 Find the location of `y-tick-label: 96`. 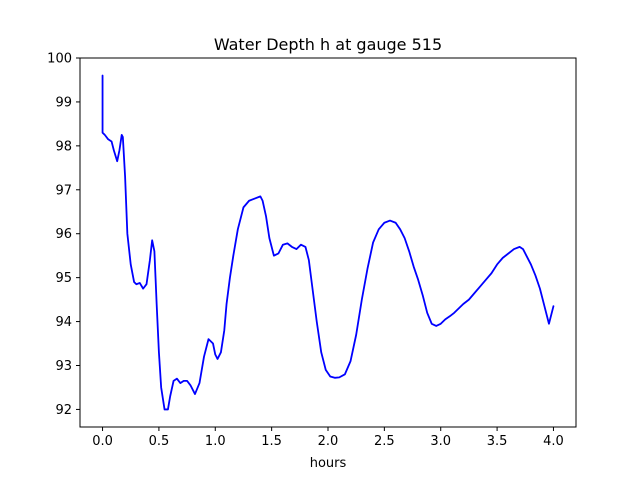

y-tick-label: 96 is located at coordinates (63, 234).